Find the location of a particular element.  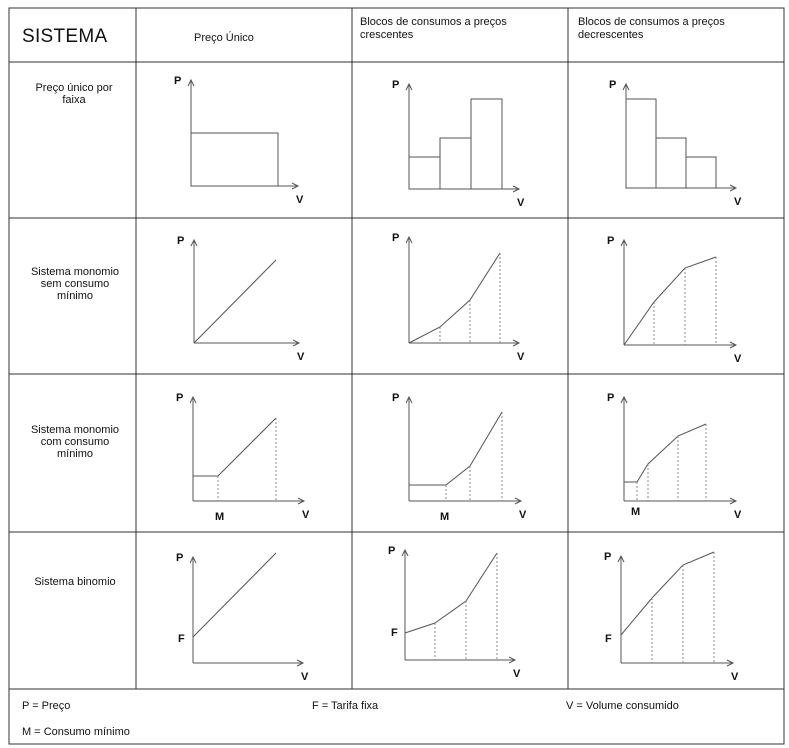

legend-consumo-minimo: M = Consumo mínimo is located at coordinates (76, 732).